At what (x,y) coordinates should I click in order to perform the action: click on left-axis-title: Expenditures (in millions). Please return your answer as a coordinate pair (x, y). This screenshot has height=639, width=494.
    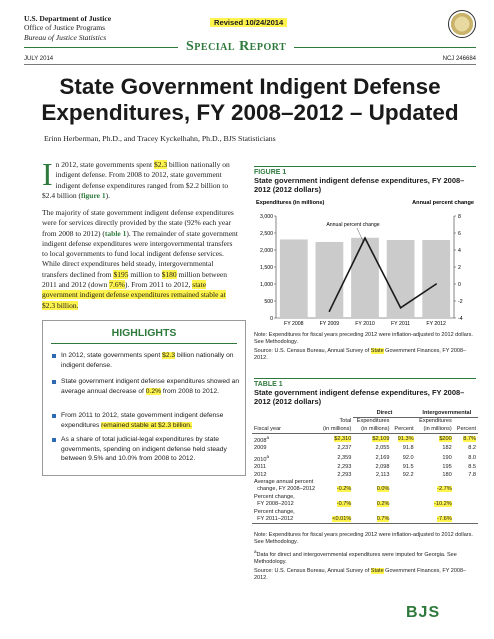
    Looking at the image, I should click on (290, 203).